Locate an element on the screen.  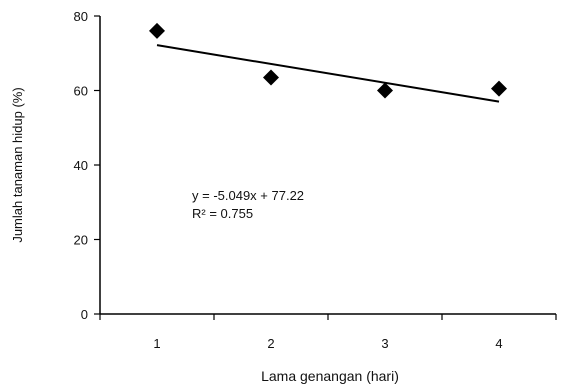
x-tick-label: 3 is located at coordinates (384, 343).